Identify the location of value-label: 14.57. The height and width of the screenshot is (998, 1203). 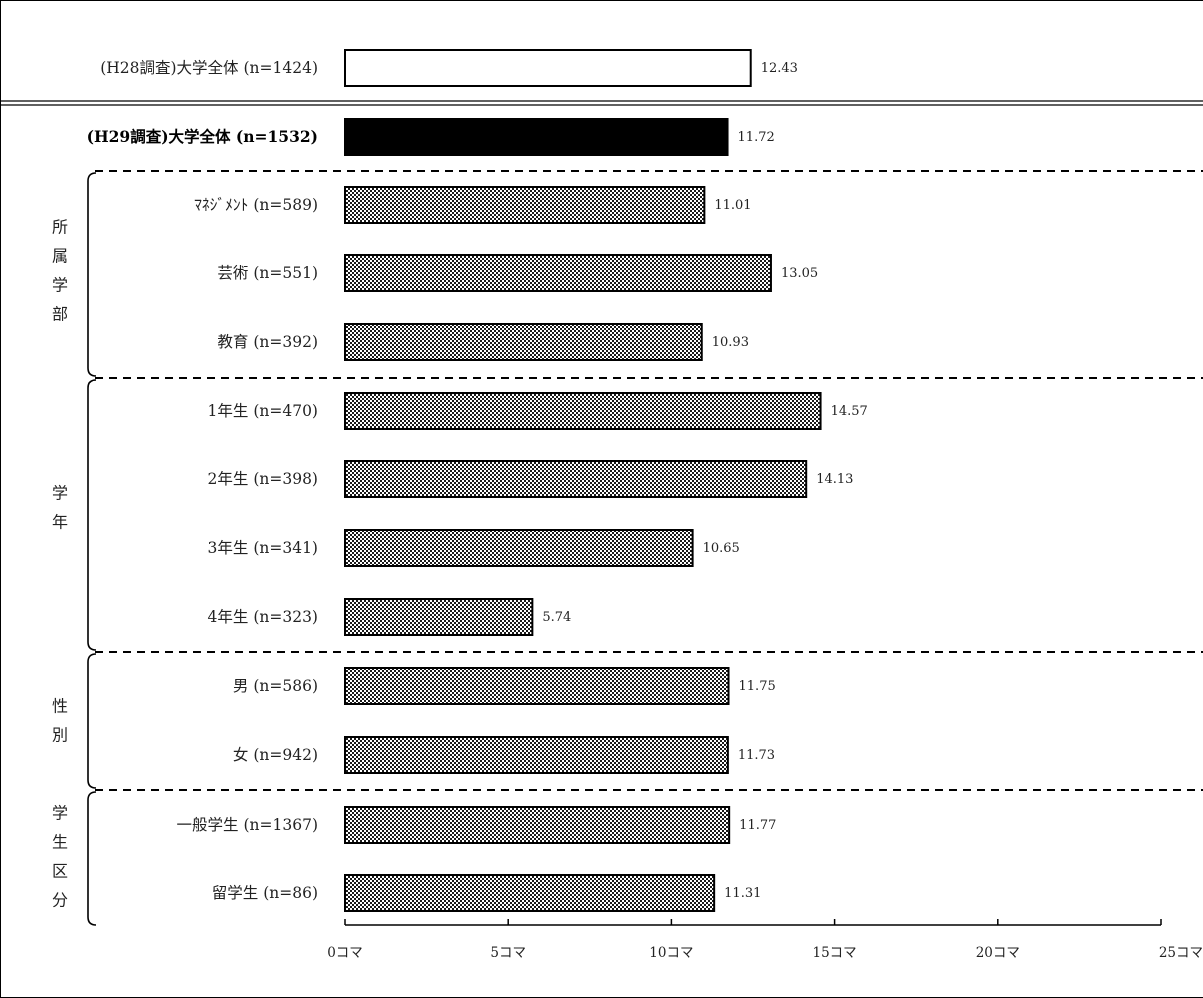
(849, 411).